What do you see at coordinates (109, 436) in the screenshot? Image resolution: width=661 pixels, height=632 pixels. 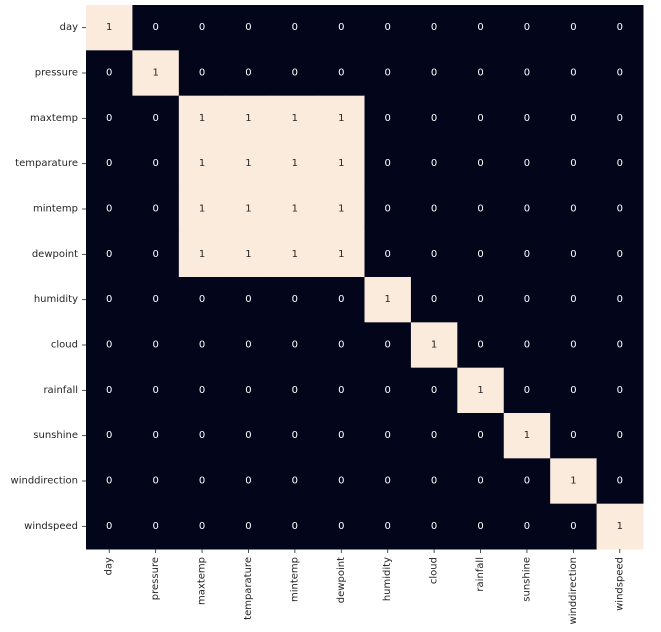 I see `heatmap-cell-sunshine-day` at bounding box center [109, 436].